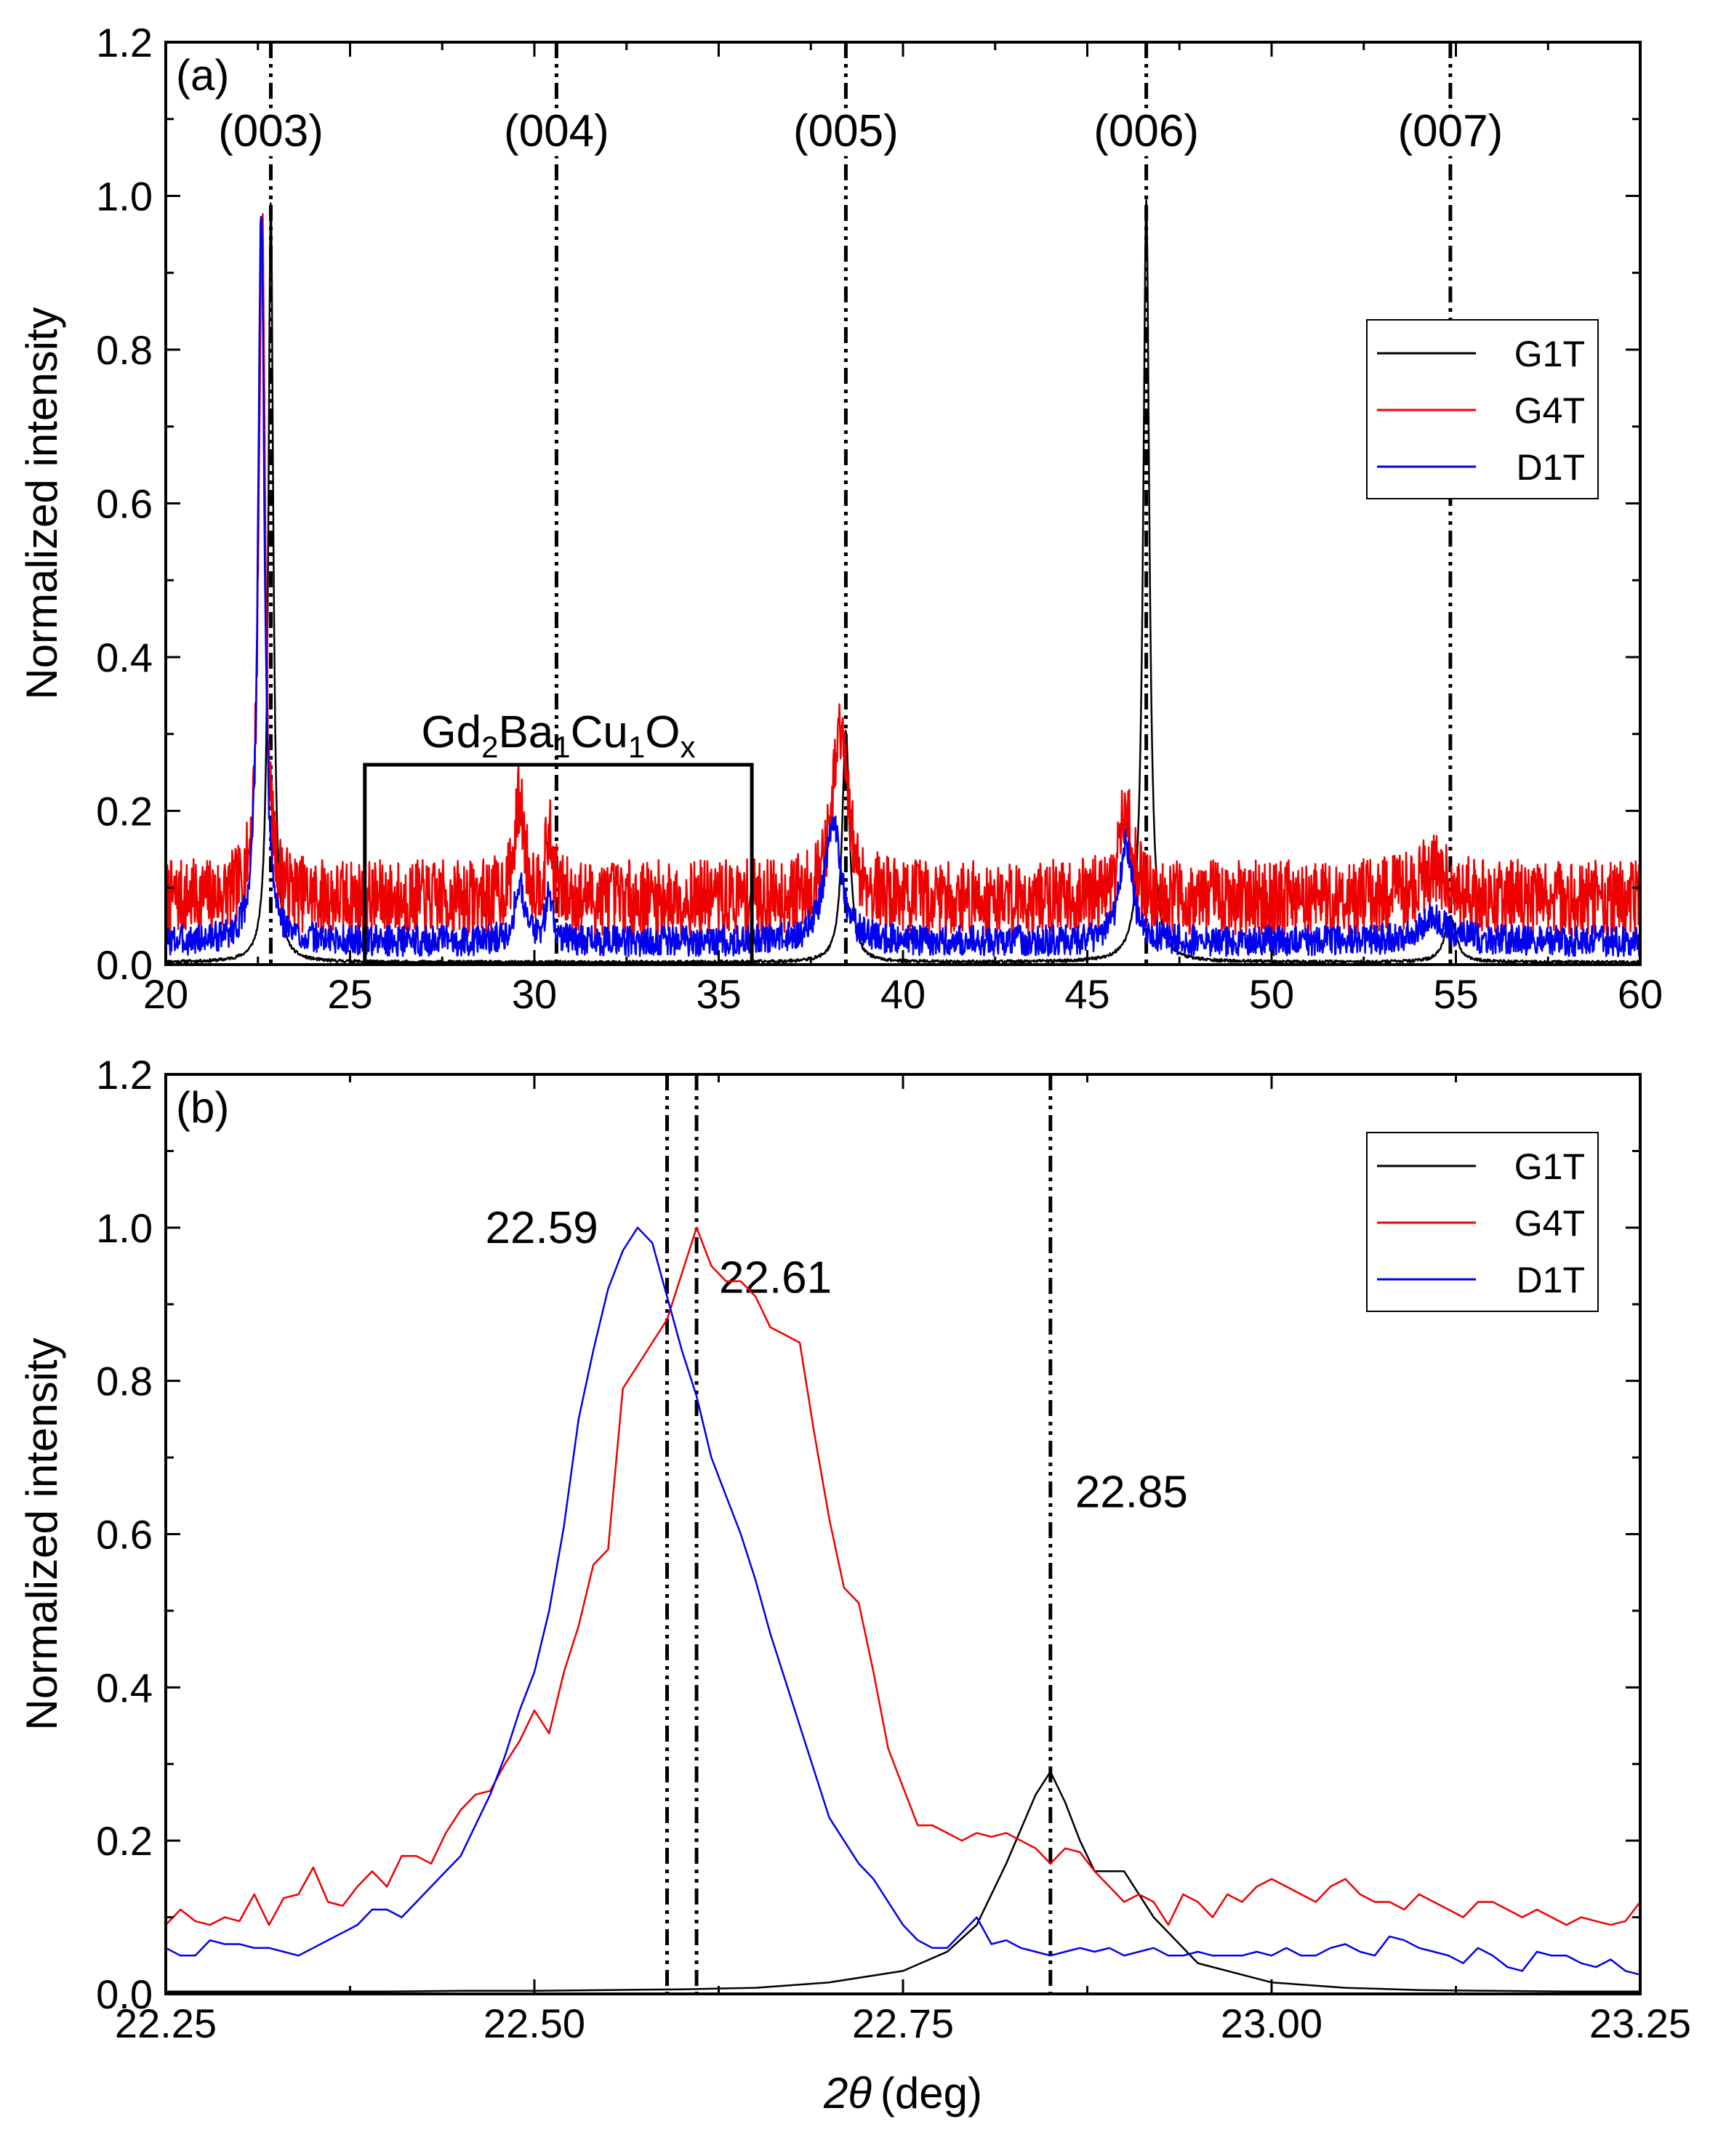 The image size is (1718, 2156). What do you see at coordinates (931, 2093) in the screenshot?
I see `x-axis-unit: (deg)` at bounding box center [931, 2093].